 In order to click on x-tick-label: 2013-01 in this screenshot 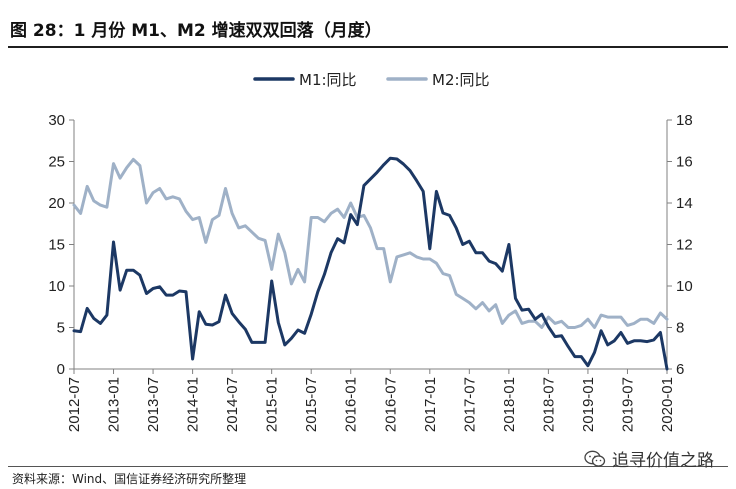, I will do `click(114, 404)`.